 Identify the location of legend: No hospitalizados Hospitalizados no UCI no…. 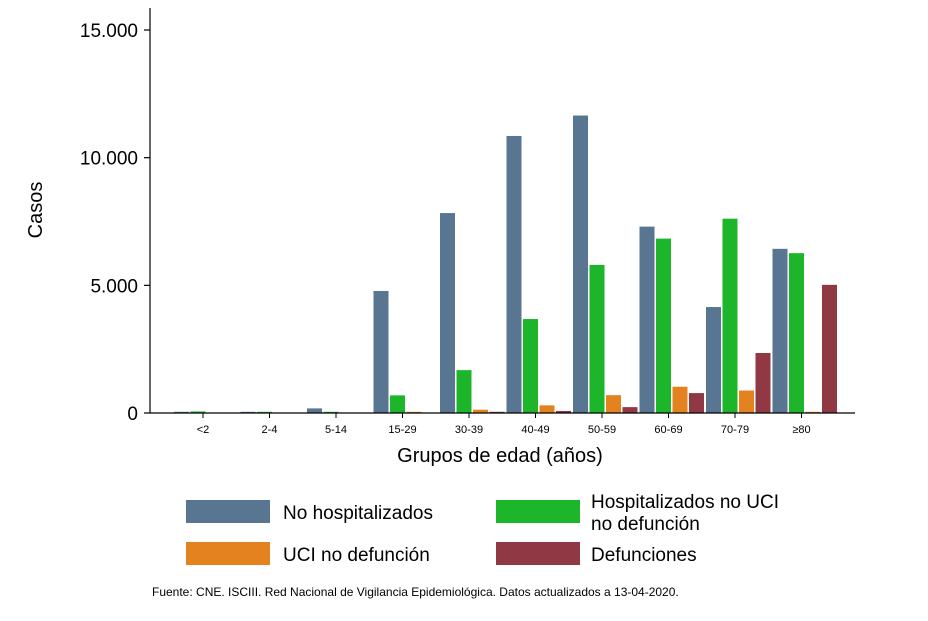
(482, 529).